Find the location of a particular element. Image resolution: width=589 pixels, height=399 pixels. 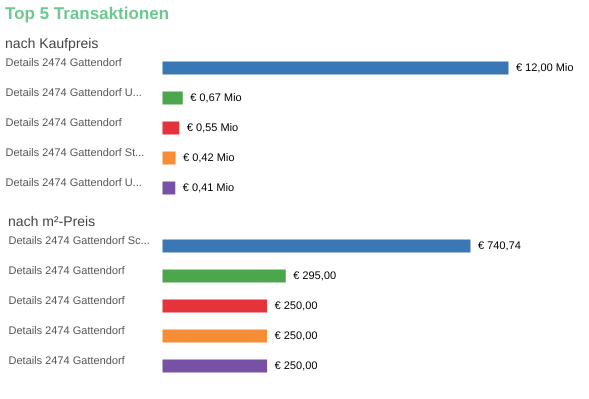

data-label: € 740,74 is located at coordinates (499, 246).